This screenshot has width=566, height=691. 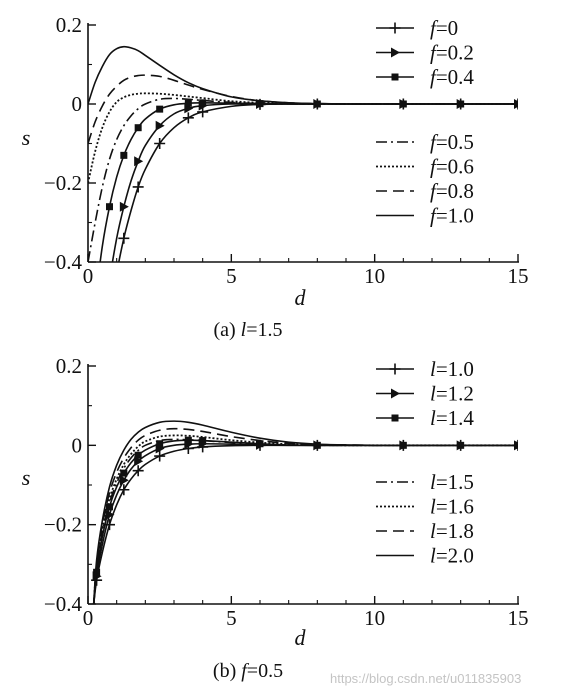 What do you see at coordinates (452, 53) in the screenshot?
I see `legend-label: f=0.2` at bounding box center [452, 53].